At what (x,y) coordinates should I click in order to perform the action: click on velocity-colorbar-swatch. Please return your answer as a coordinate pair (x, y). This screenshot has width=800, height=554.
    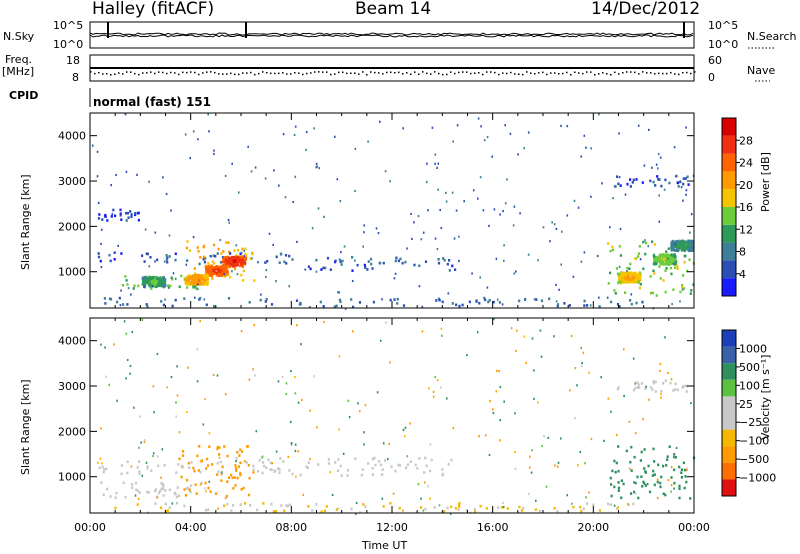
    Looking at the image, I should click on (729, 371).